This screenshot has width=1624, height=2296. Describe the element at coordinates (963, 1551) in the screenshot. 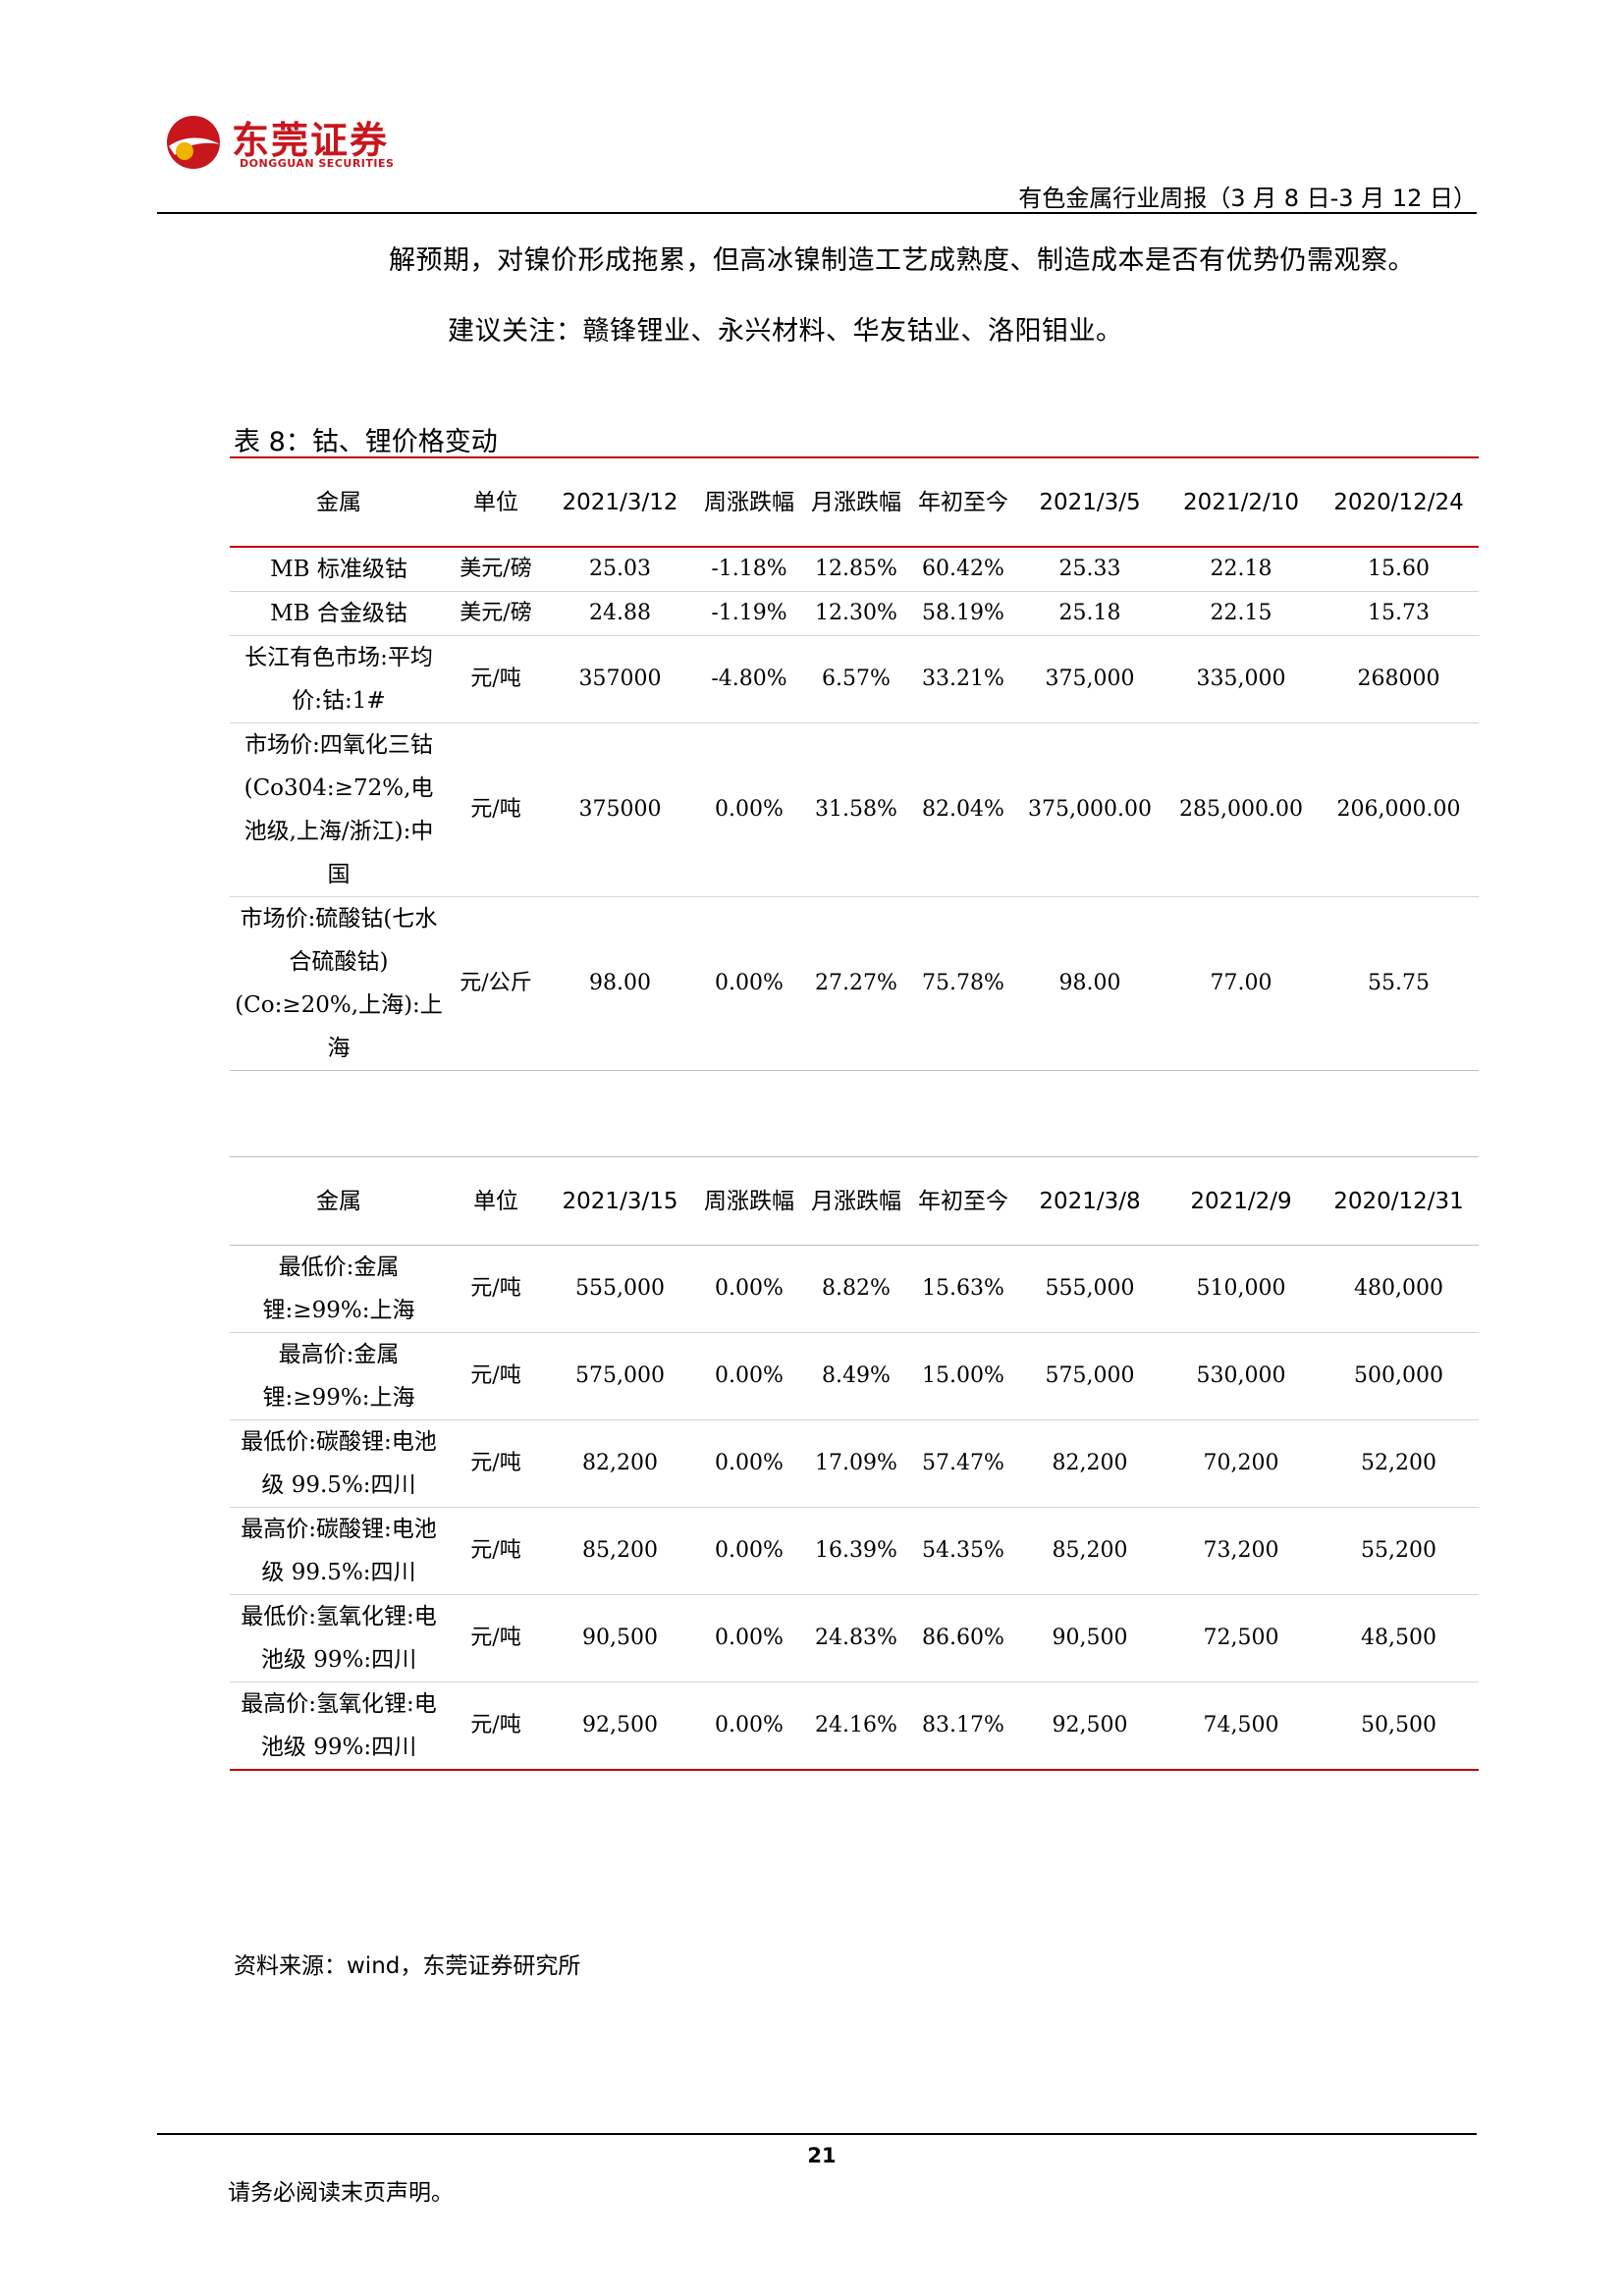

I see `value-cell: 54.35%` at that location.